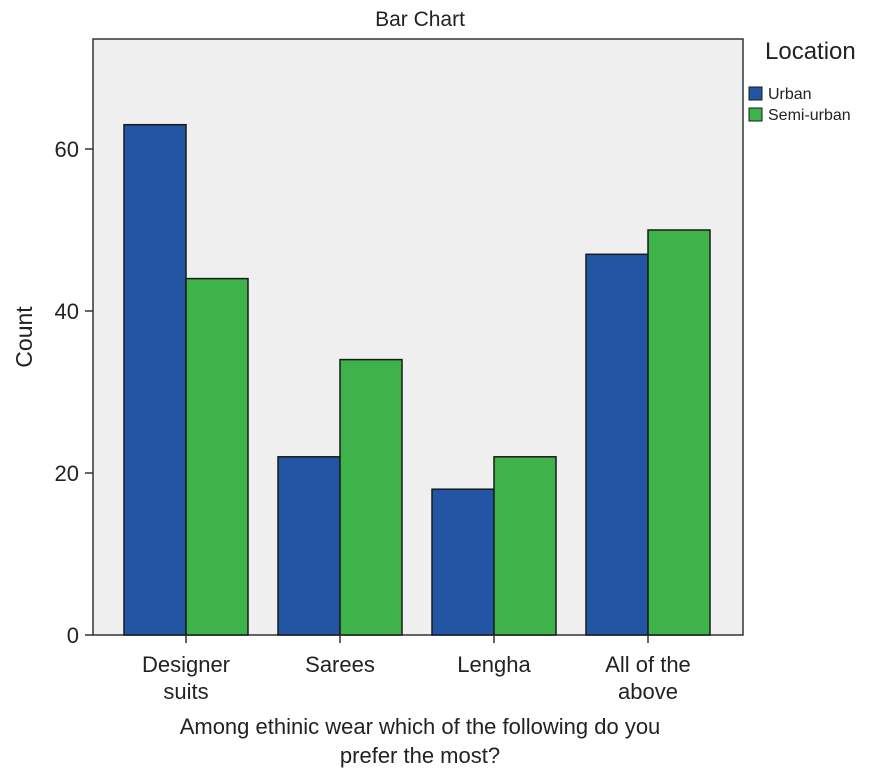 The height and width of the screenshot is (775, 878). What do you see at coordinates (755, 93) in the screenshot?
I see `legend-swatch-urban` at bounding box center [755, 93].